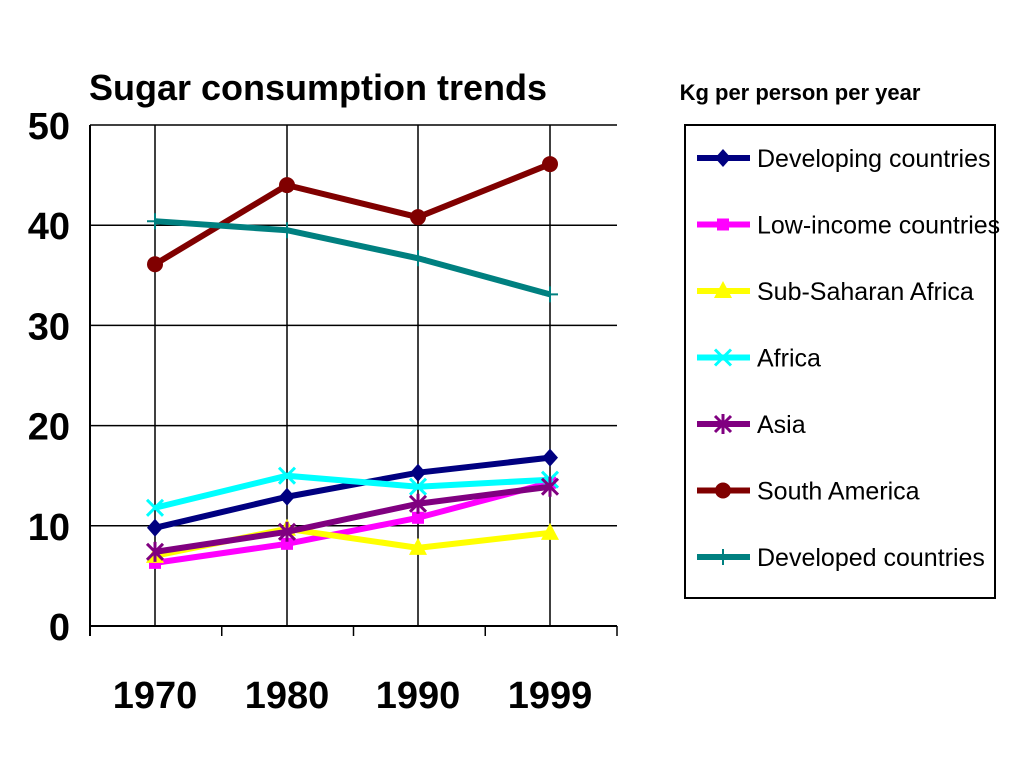 This screenshot has height=768, width=1024. What do you see at coordinates (155, 264) in the screenshot?
I see `data-point-south-america-1970` at bounding box center [155, 264].